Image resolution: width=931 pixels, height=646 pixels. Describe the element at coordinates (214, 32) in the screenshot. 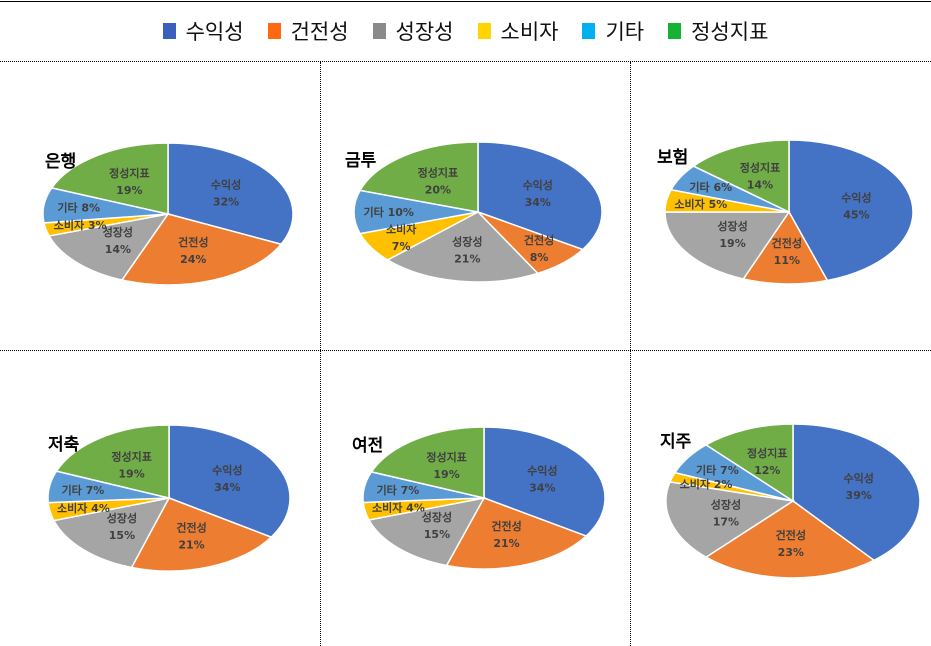

I see `legend-label: 수익성` at that location.